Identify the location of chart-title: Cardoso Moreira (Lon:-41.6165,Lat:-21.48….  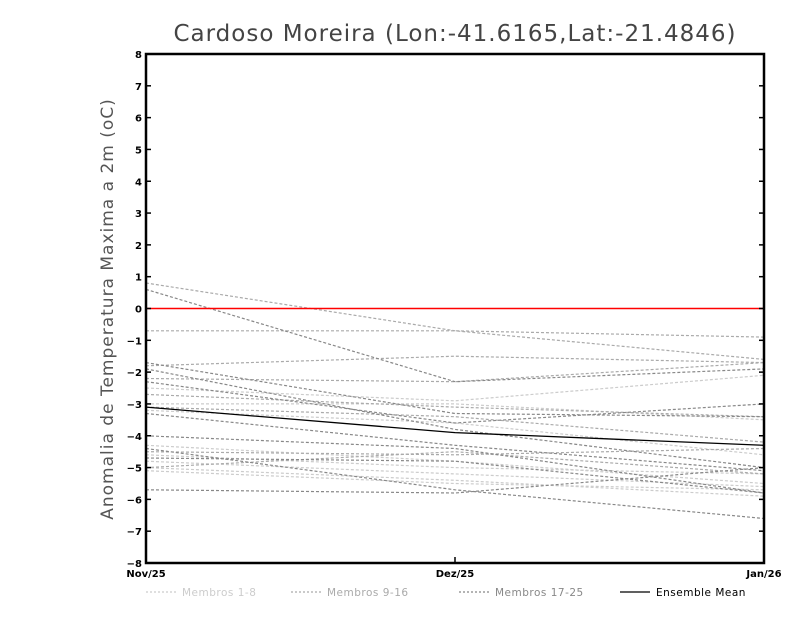
(454, 34).